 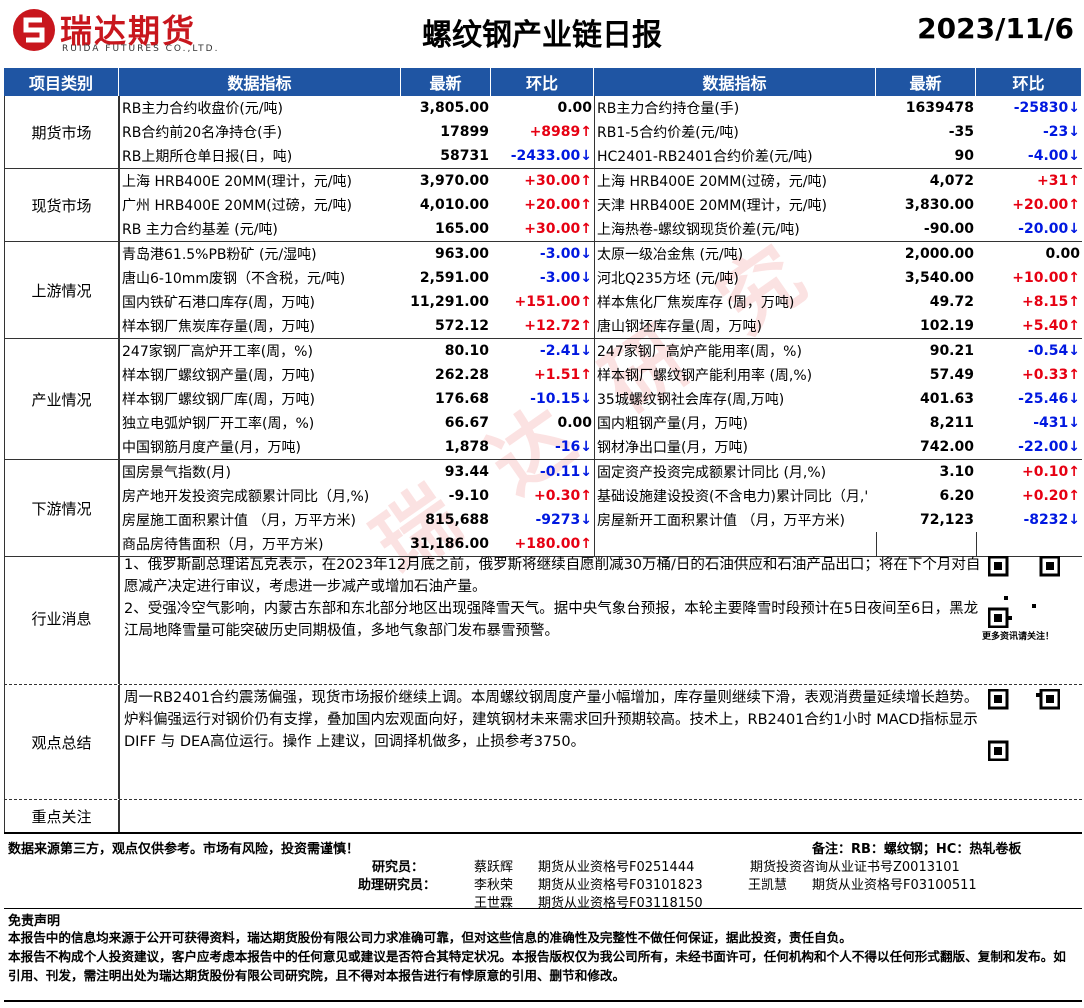 What do you see at coordinates (600, 816) in the screenshot?
I see `focus-text` at bounding box center [600, 816].